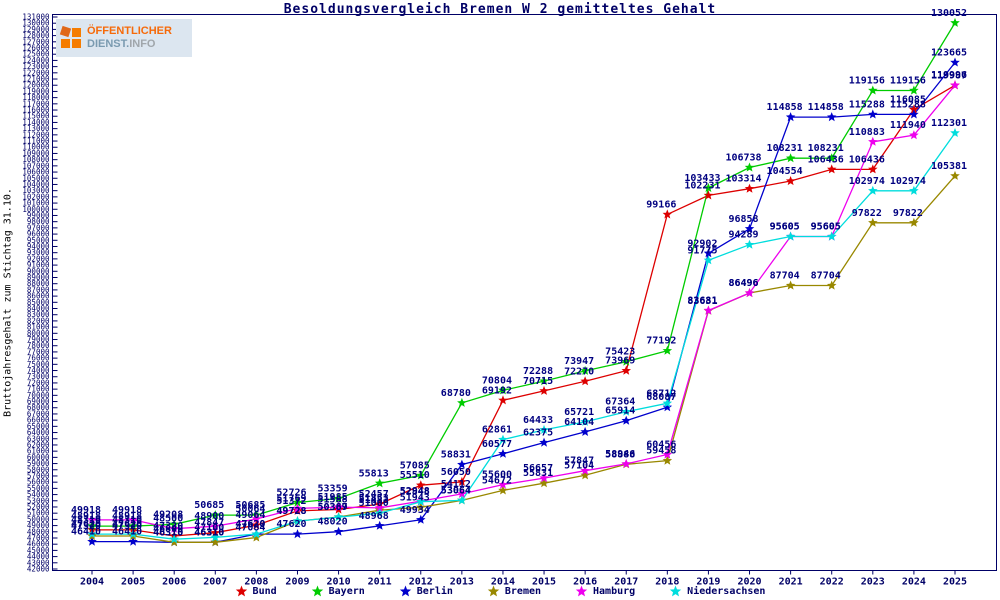  I want to click on point-label: 49064, so click(250, 515).